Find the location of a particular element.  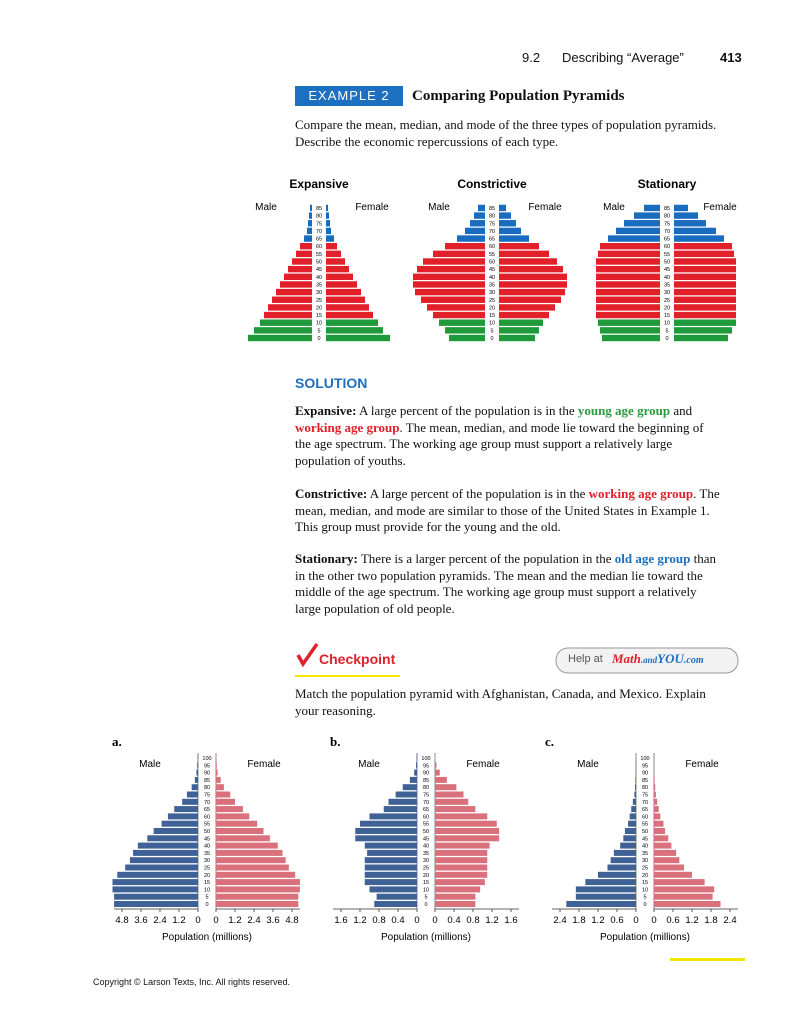

highlight: working age group is located at coordinates (347, 427).